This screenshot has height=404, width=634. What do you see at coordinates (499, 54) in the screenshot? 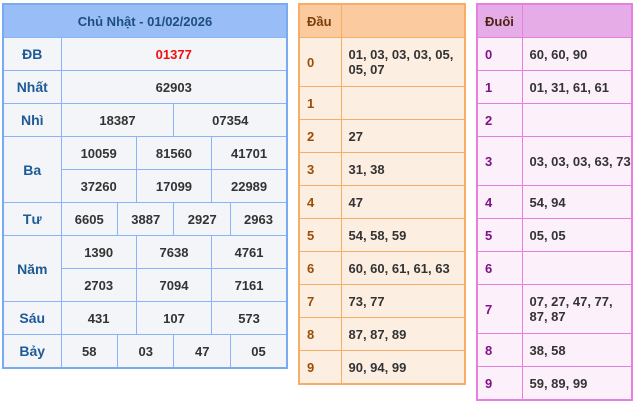
I see `duoi-digit: 0` at bounding box center [499, 54].